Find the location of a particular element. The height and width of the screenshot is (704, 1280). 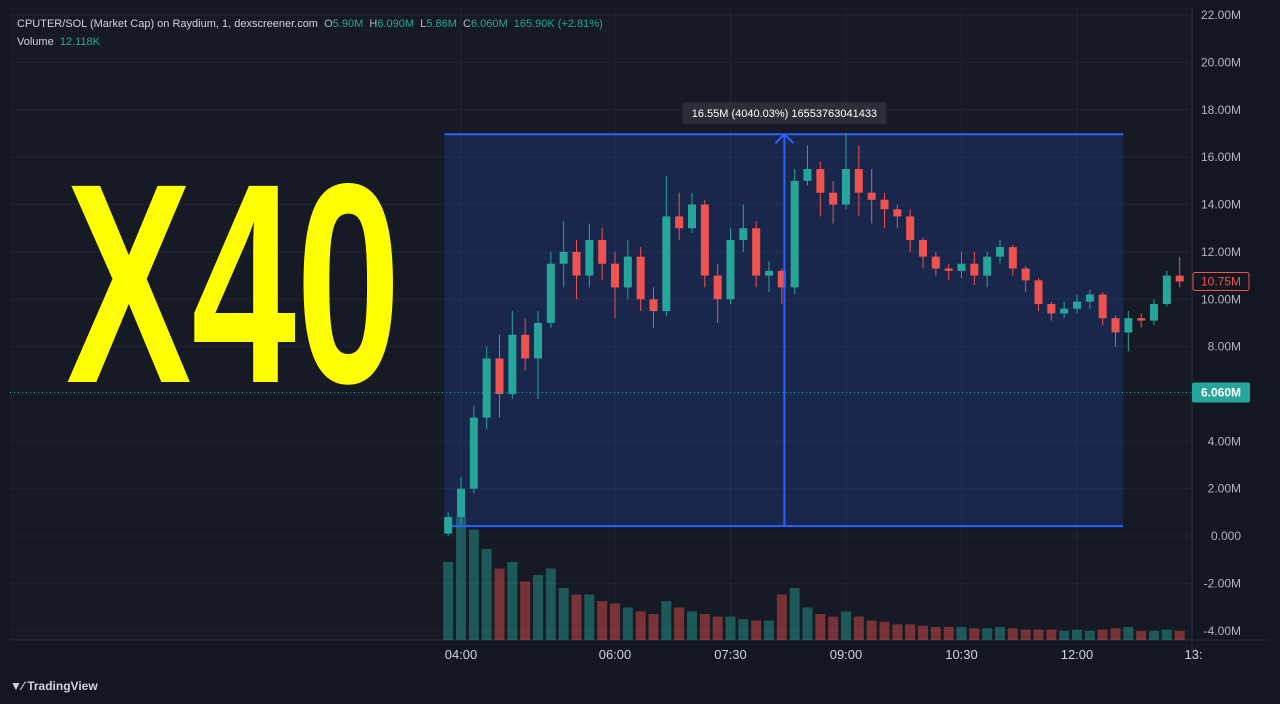

x-tick-label: 13: is located at coordinates (1194, 654).